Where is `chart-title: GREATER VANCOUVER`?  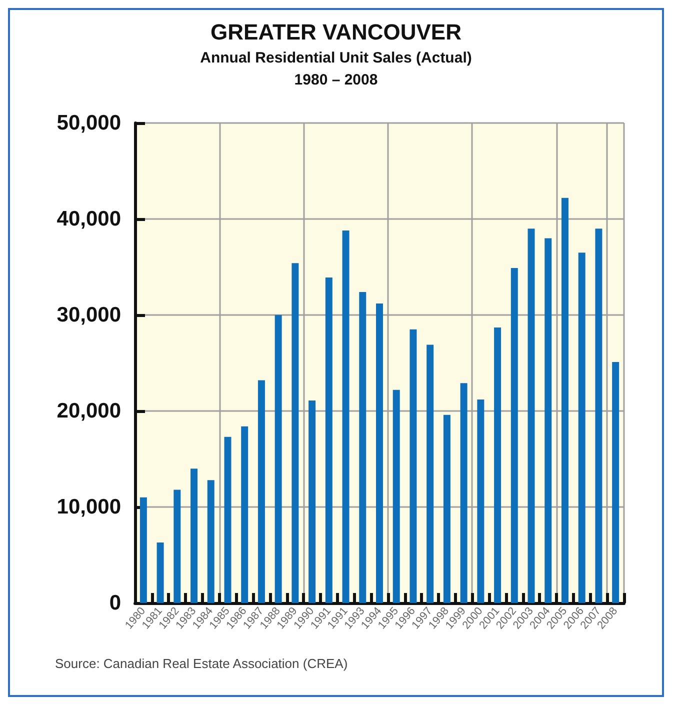
chart-title: GREATER VANCOUVER is located at coordinates (336, 32).